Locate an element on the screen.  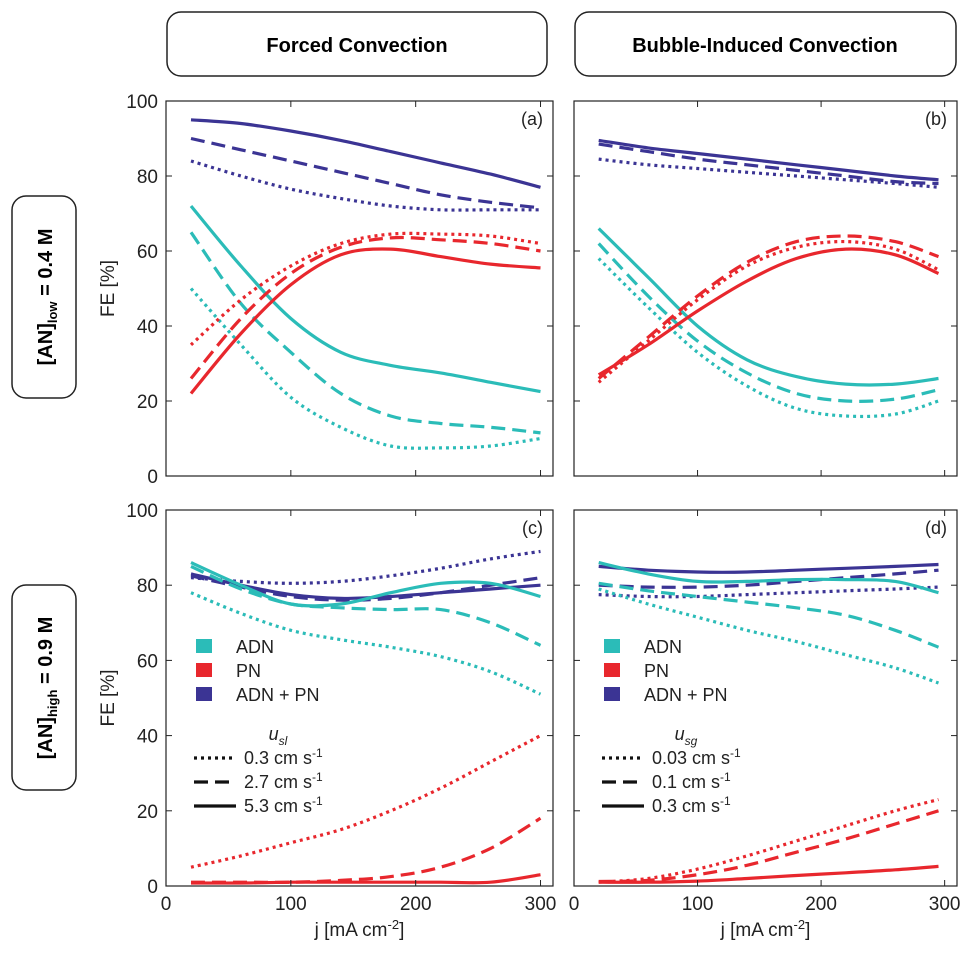
legend-label: ADN is located at coordinates (255, 647).